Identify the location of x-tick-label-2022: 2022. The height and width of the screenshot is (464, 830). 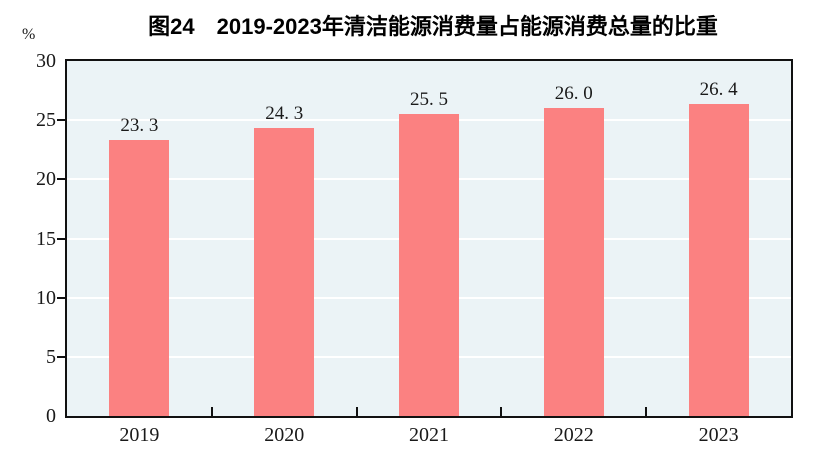
(573, 435).